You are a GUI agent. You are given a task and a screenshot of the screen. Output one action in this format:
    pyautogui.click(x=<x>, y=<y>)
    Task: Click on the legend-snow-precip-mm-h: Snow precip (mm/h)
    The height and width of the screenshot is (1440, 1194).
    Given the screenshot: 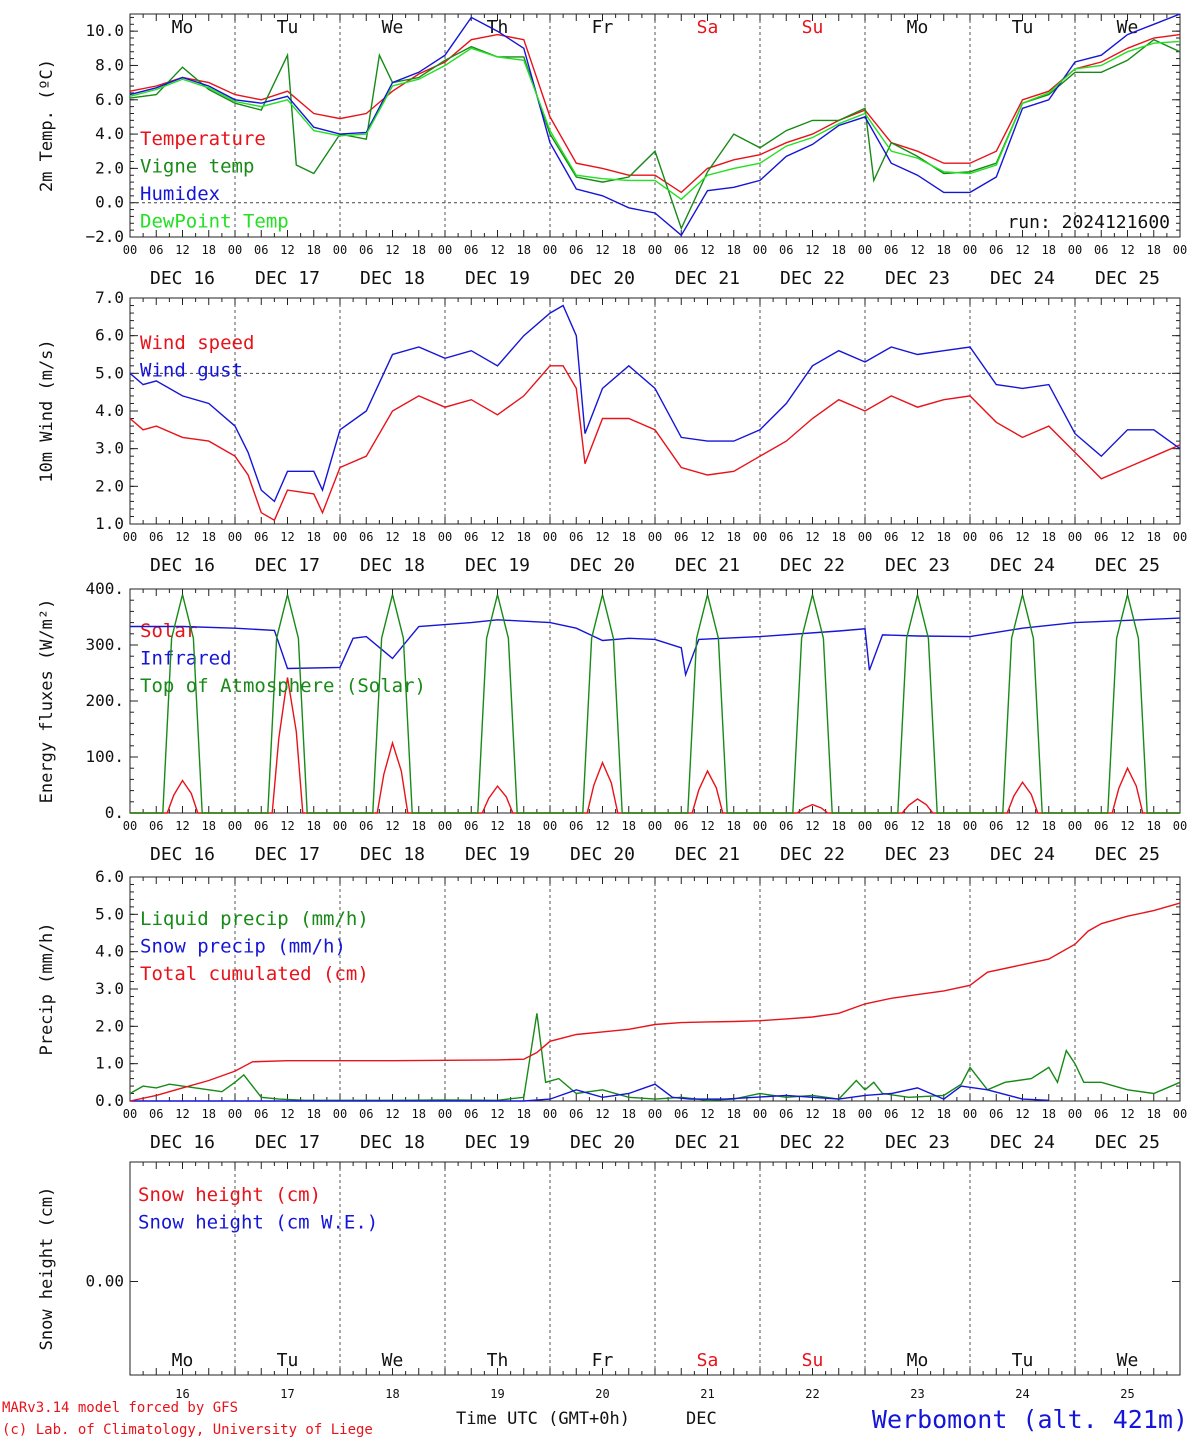 What is the action you would take?
    pyautogui.click(x=243, y=947)
    